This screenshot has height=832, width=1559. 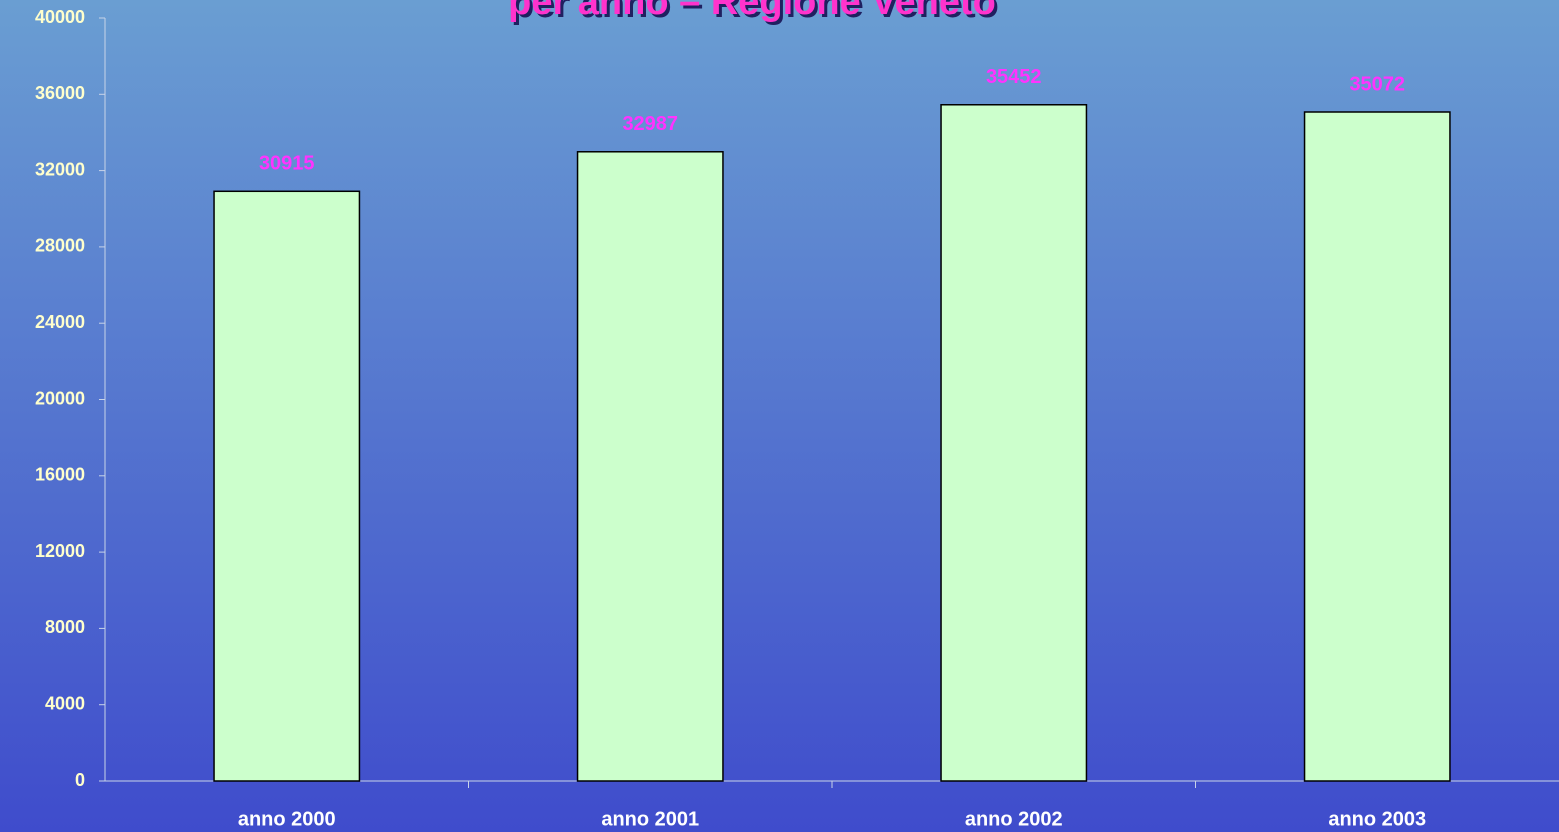 I want to click on y-tick-label: 36000, so click(x=60, y=93).